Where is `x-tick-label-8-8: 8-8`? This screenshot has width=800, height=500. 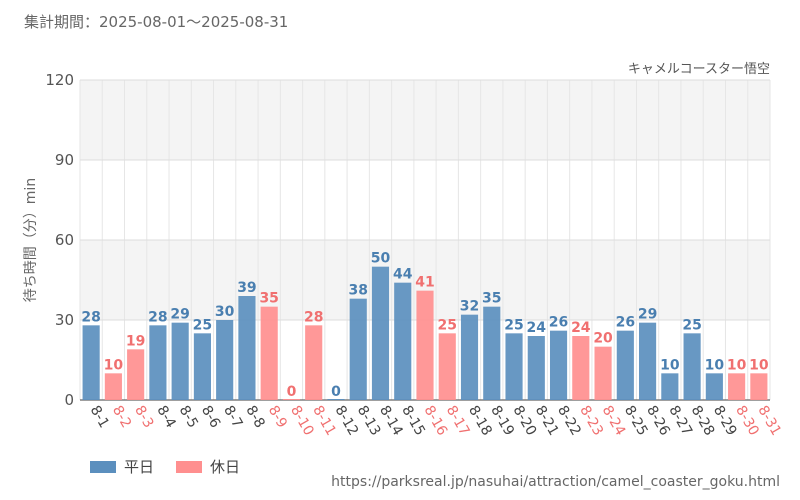
x-tick-label-8-8: 8-8 is located at coordinates (254, 417).